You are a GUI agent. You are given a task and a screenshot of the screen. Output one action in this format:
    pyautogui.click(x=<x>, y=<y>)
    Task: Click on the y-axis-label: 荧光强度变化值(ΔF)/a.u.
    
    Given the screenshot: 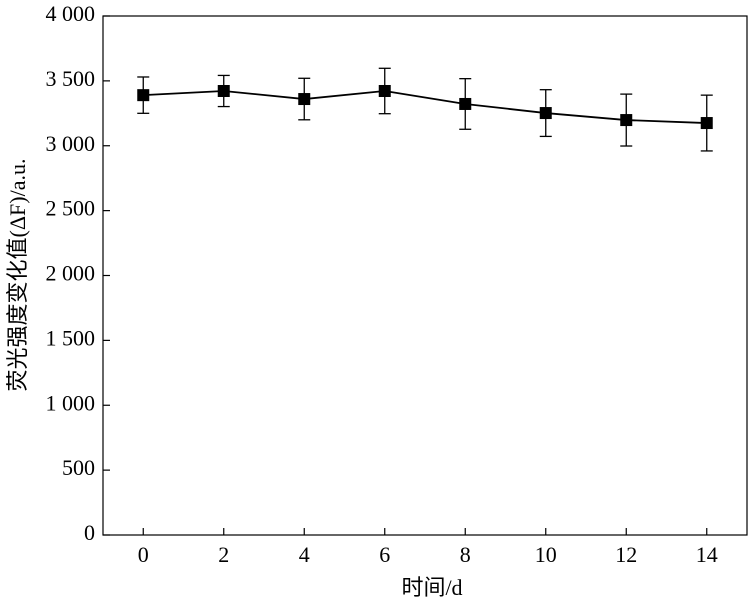 What is the action you would take?
    pyautogui.click(x=17, y=275)
    